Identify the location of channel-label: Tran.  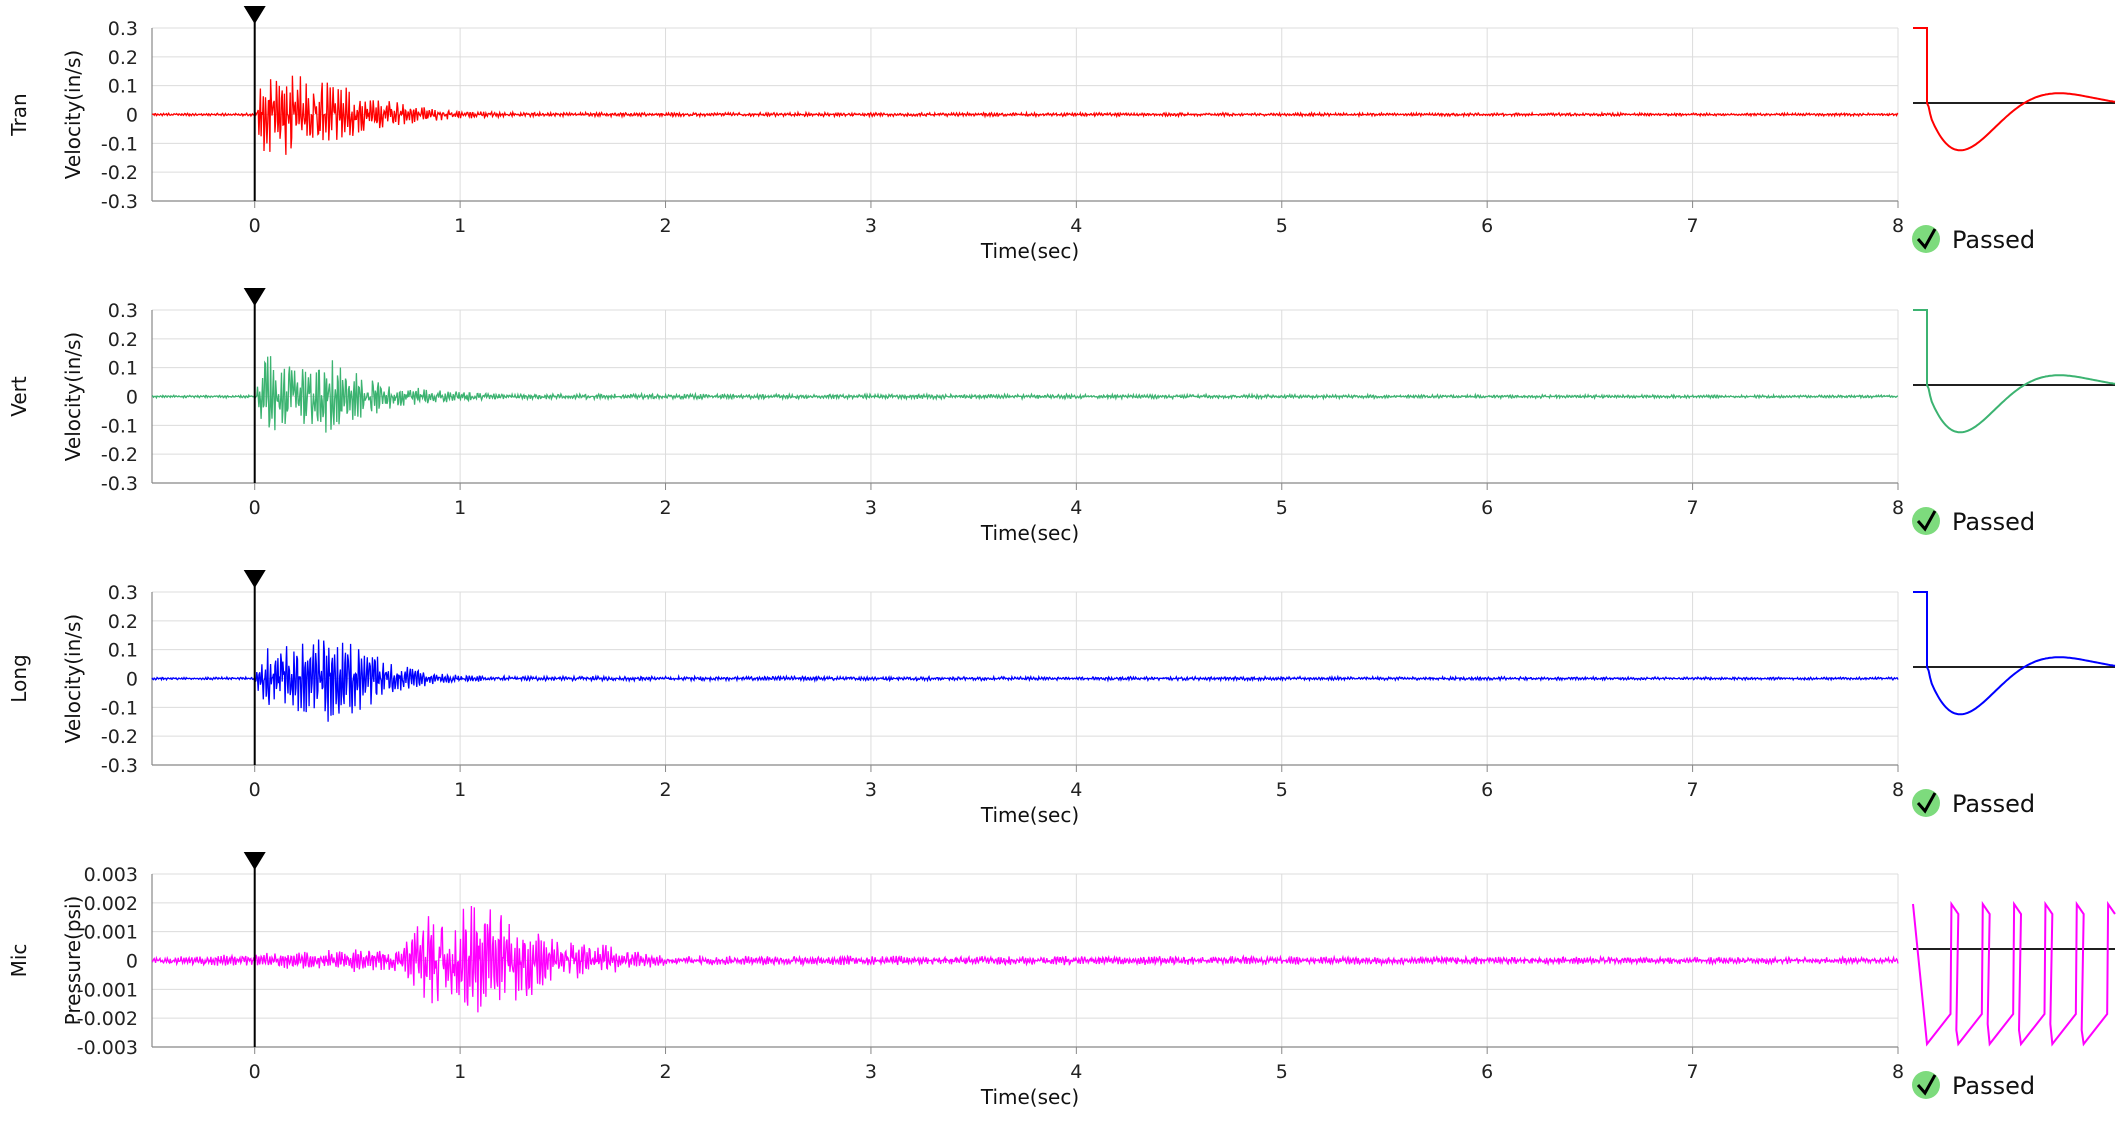
(19, 114).